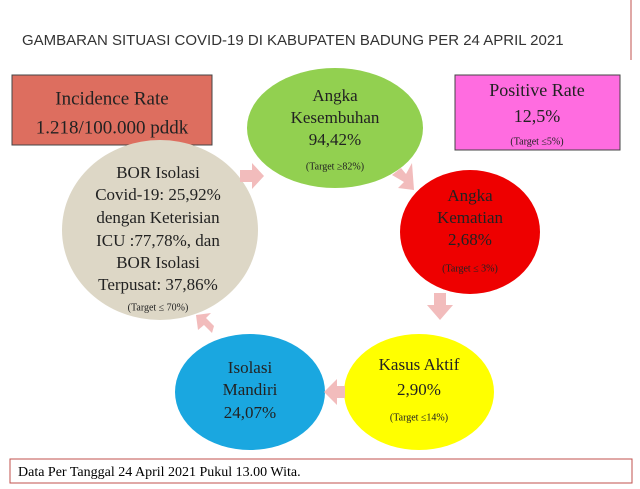 The width and height of the screenshot is (640, 489). I want to click on node-text: Kematian, so click(470, 217).